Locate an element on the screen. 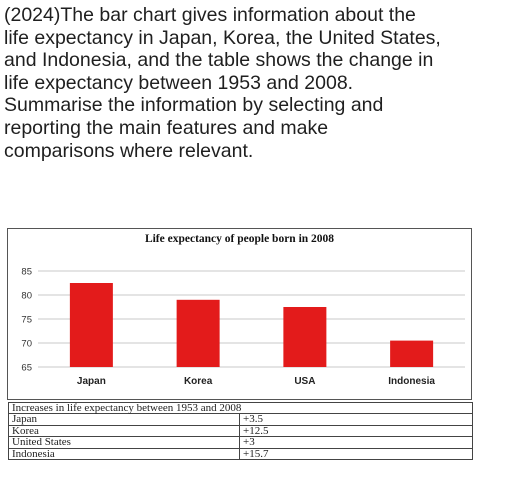 The image size is (512, 498). table-cell-country: Korea is located at coordinates (124, 431).